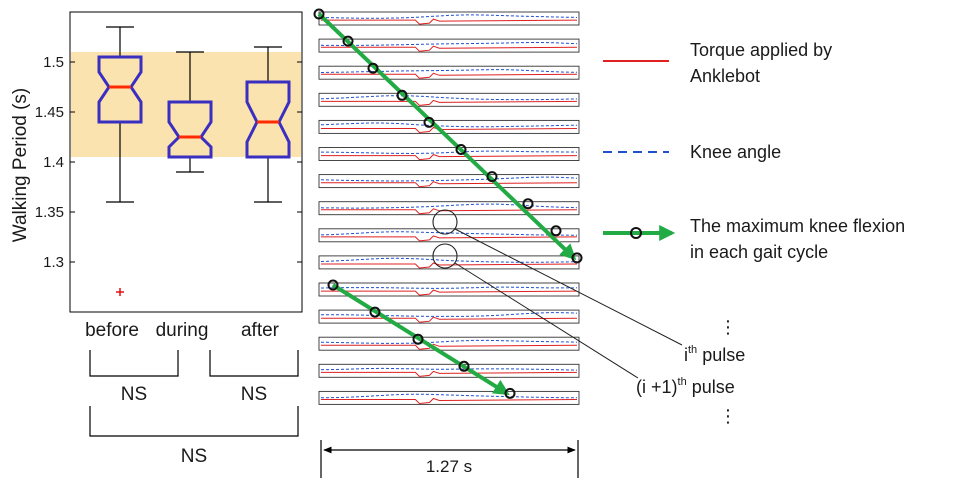 This screenshot has width=971, height=480. Describe the element at coordinates (725, 76) in the screenshot. I see `legend-torque-label-2: Anklebot` at that location.